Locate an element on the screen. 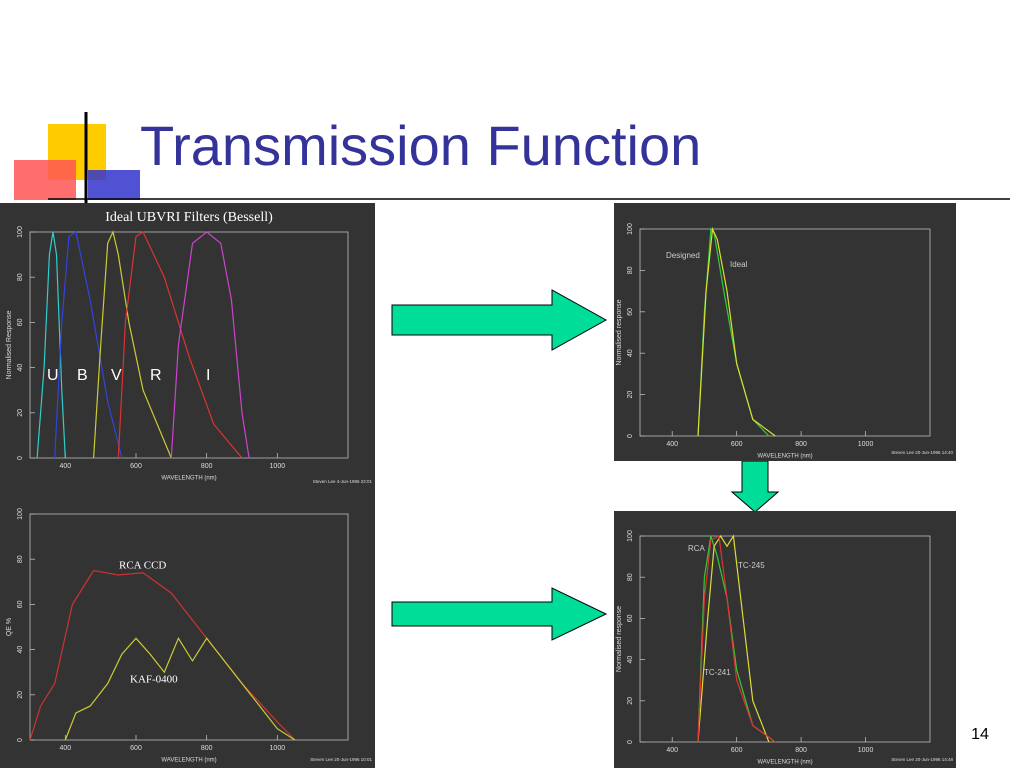 The width and height of the screenshot is (1024, 768). series-label: B is located at coordinates (82, 375).